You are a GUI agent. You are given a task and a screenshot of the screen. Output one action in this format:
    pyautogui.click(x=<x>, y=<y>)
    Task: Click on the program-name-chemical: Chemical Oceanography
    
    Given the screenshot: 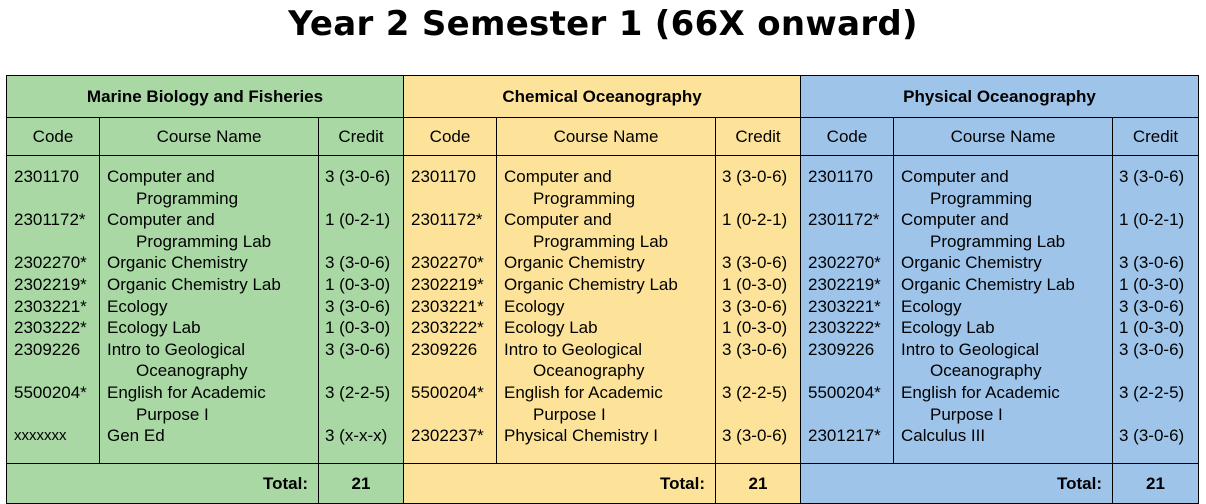 What is the action you would take?
    pyautogui.click(x=602, y=96)
    